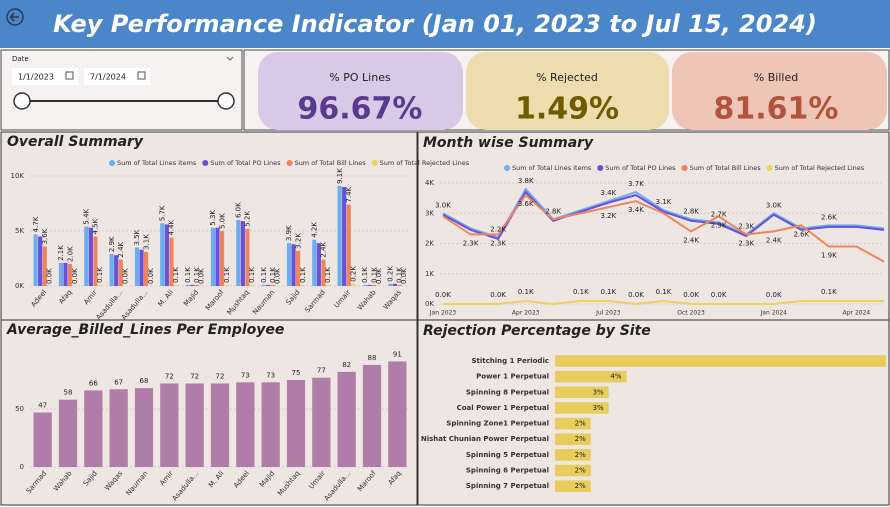 The width and height of the screenshot is (890, 507). Describe the element at coordinates (598, 408) in the screenshot. I see `data-label: 3%` at that location.